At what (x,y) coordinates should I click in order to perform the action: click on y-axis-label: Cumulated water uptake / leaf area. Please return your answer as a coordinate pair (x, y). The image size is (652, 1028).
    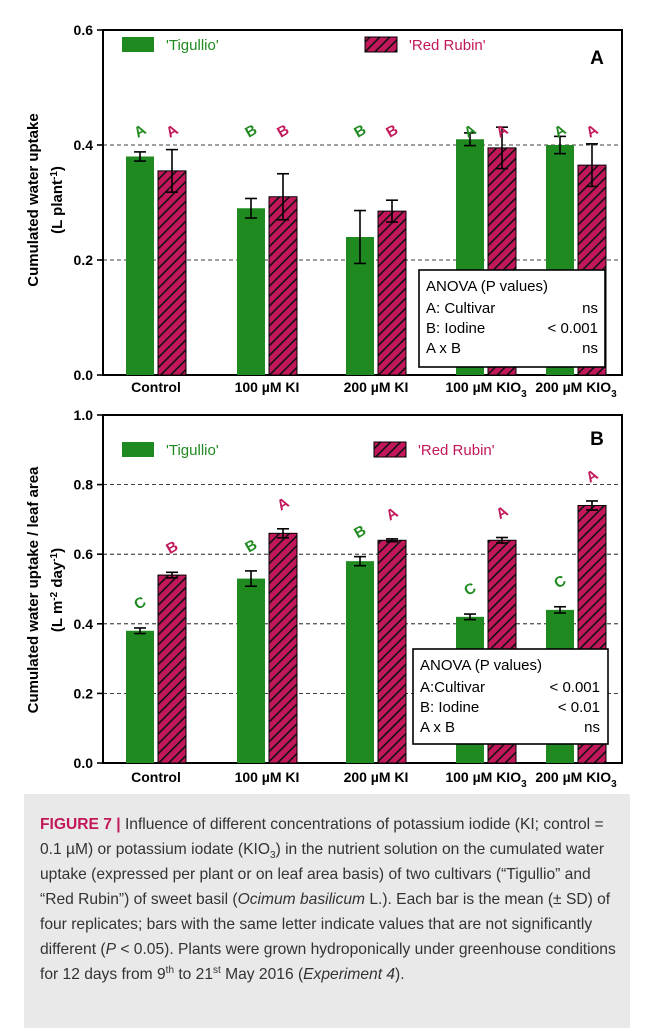
    Looking at the image, I should click on (33, 589).